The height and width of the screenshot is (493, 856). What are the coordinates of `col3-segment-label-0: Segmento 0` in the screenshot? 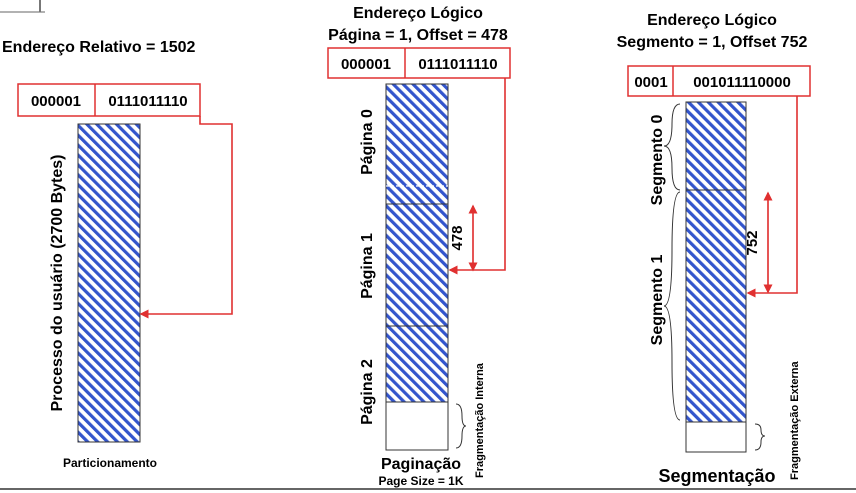 It's located at (657, 160).